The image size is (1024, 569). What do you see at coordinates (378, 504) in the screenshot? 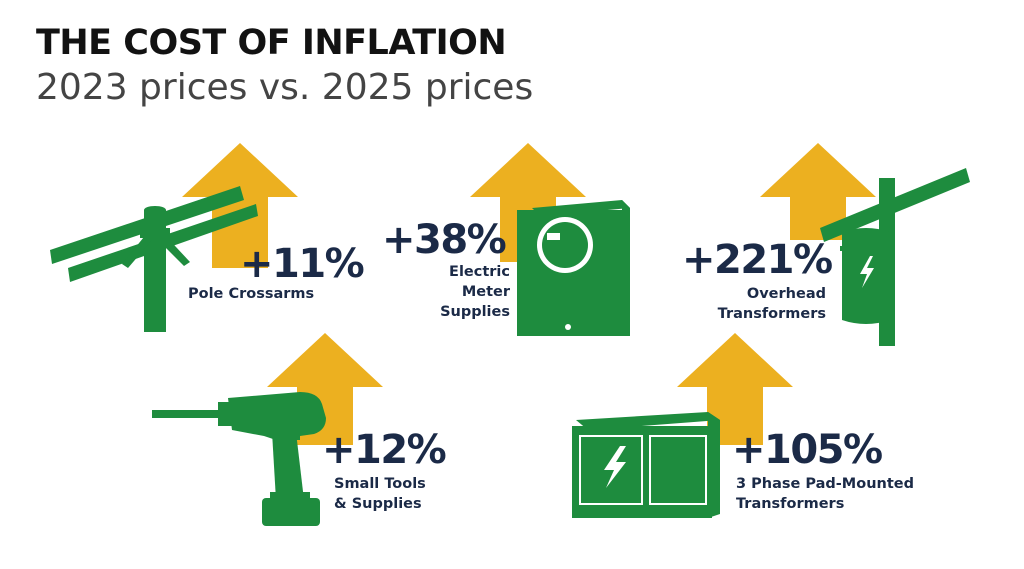
I see `label-line: & Supplies` at bounding box center [378, 504].